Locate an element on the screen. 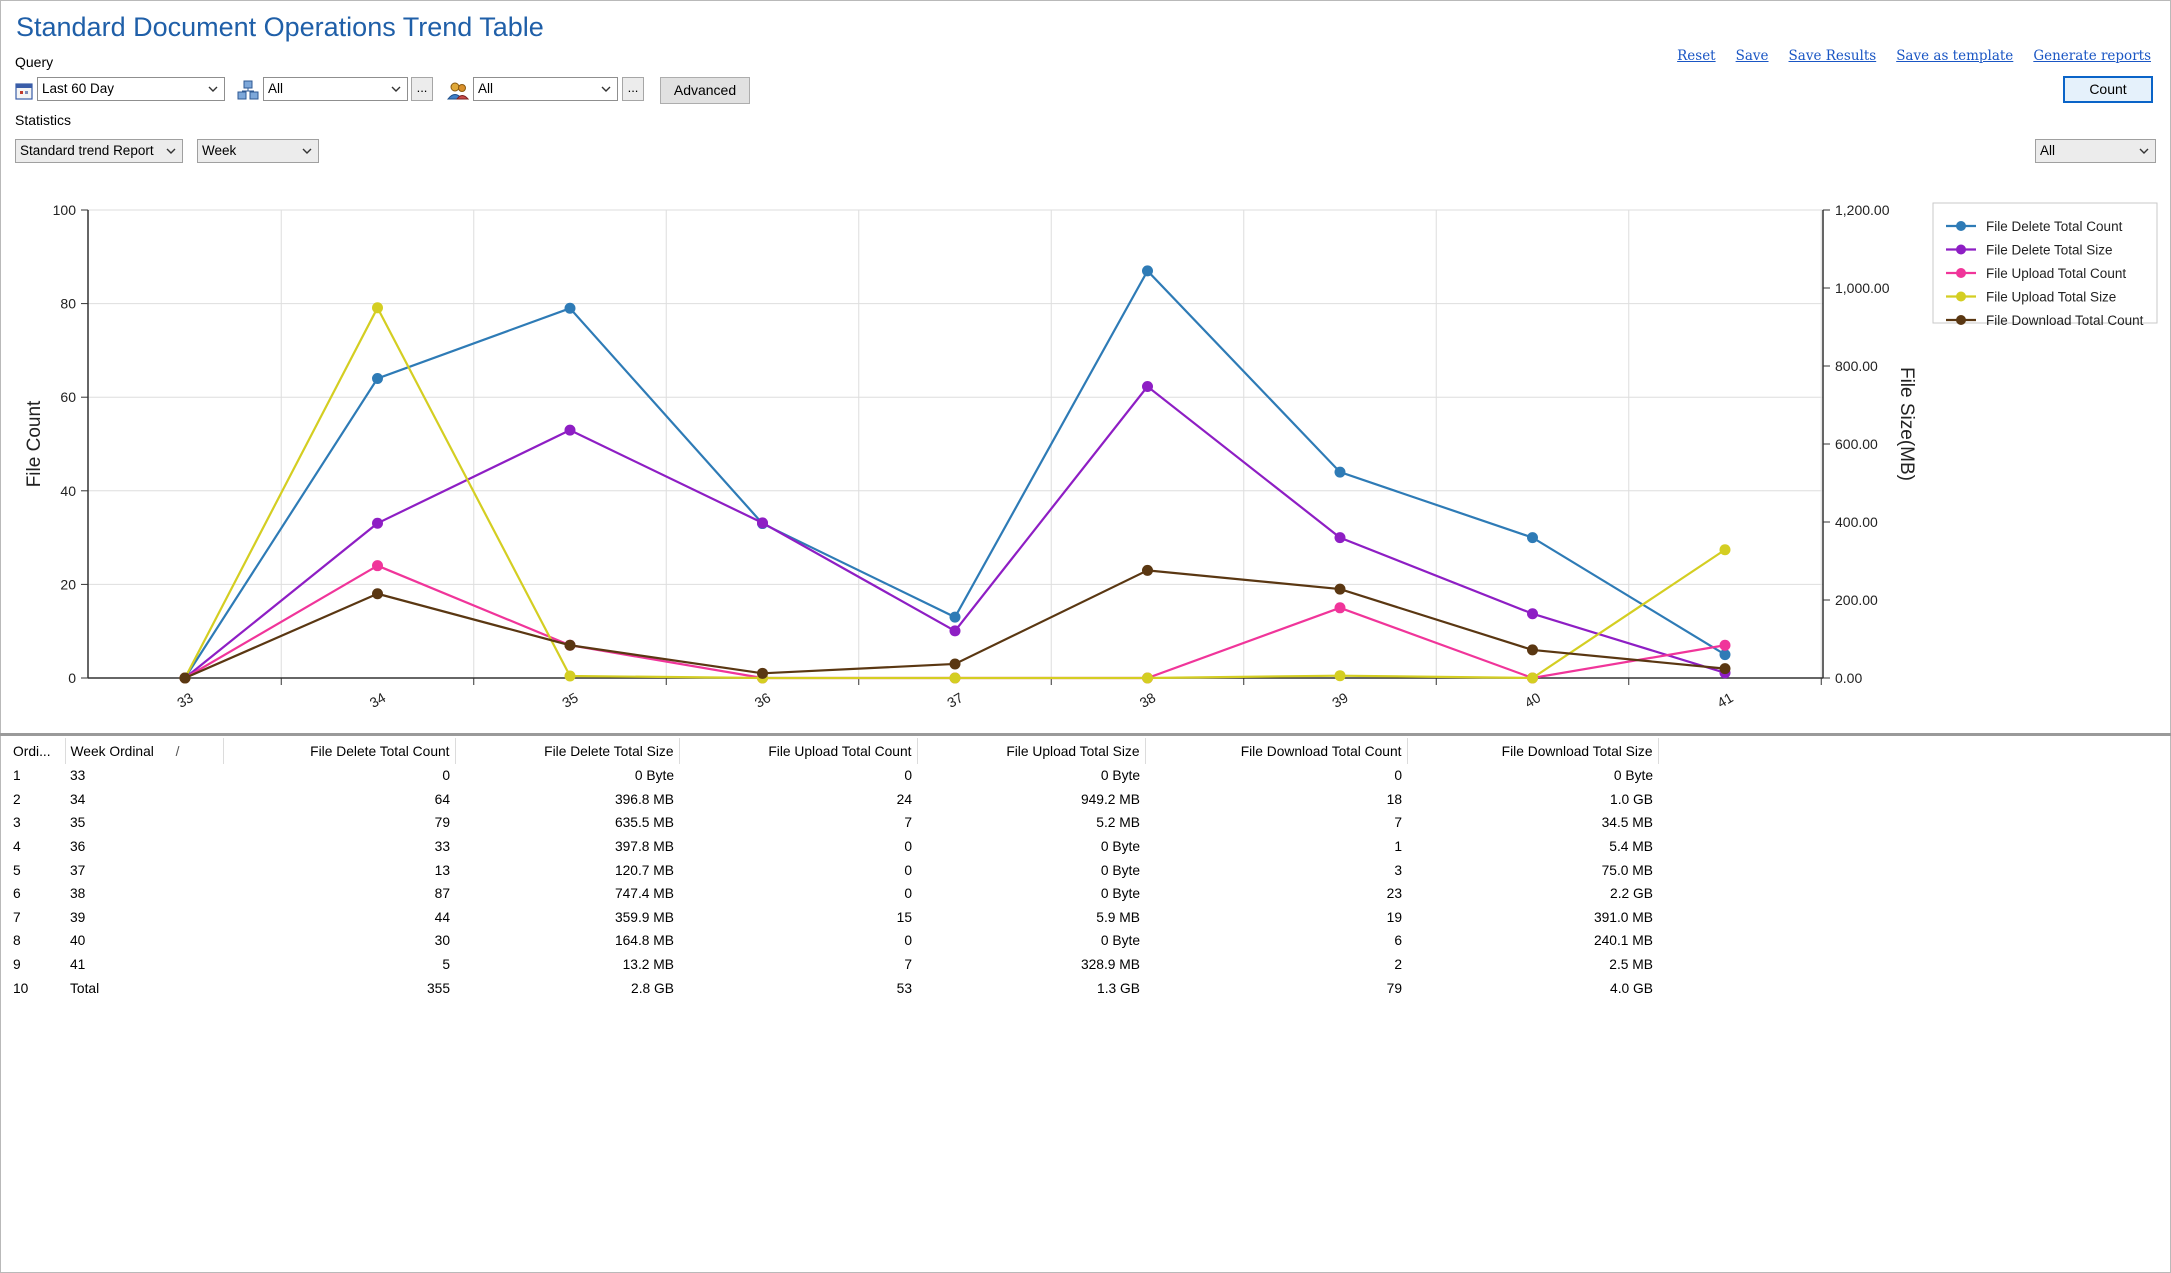  chart-table-divider is located at coordinates (1085, 734).